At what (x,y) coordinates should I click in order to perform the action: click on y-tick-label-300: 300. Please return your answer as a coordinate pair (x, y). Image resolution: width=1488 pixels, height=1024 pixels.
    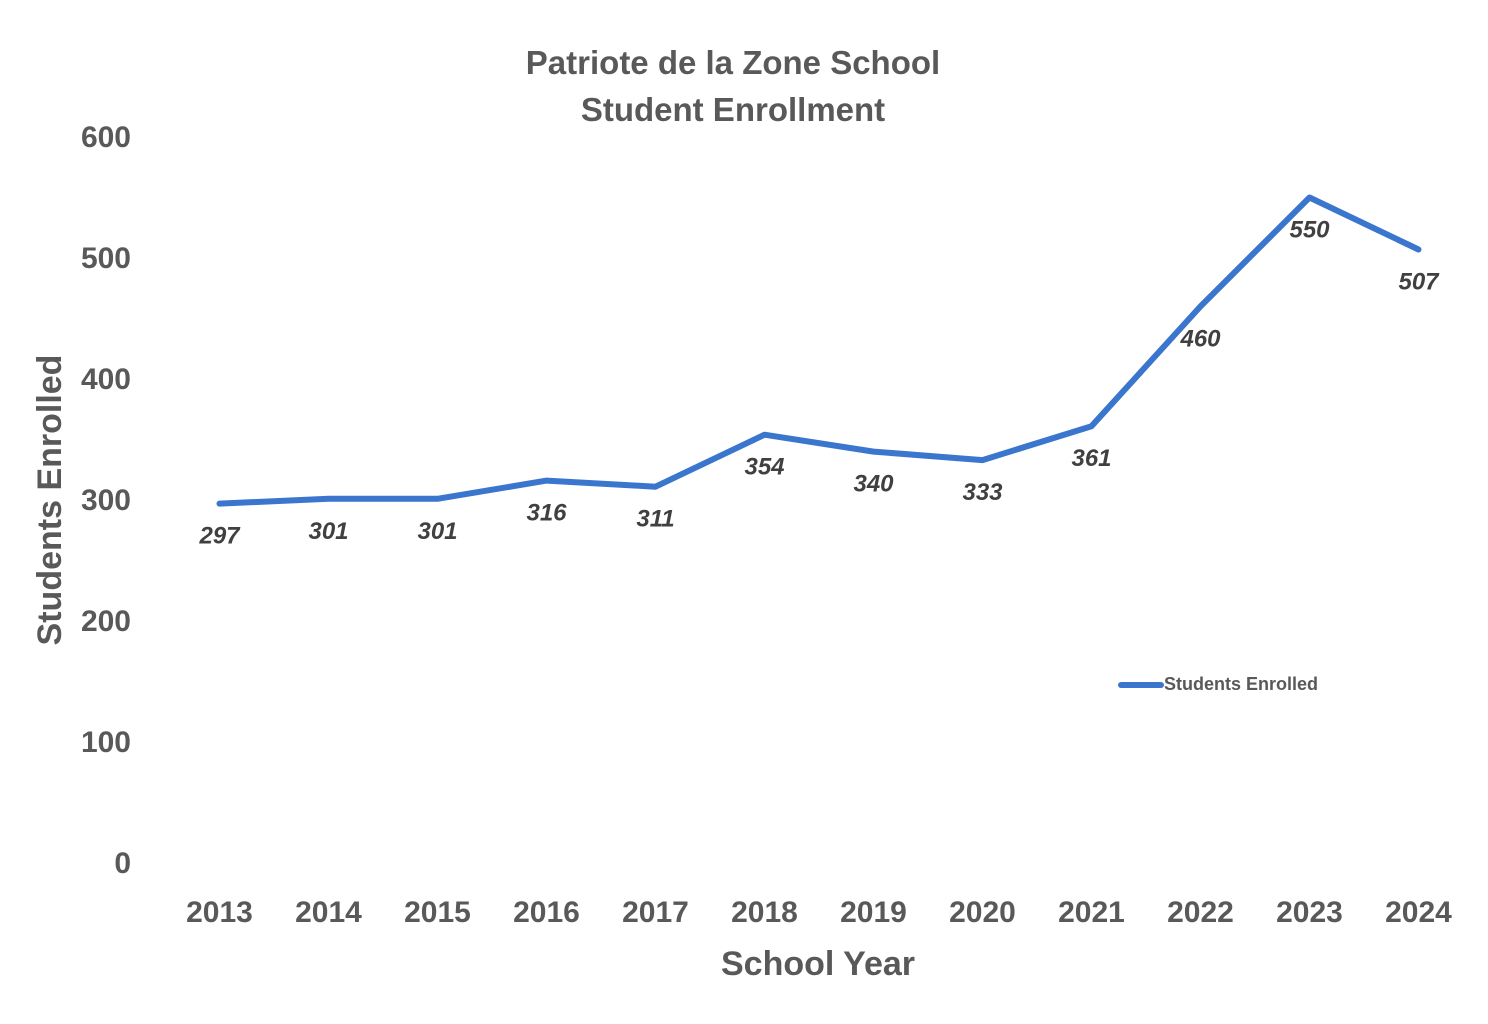
    Looking at the image, I should click on (106, 500).